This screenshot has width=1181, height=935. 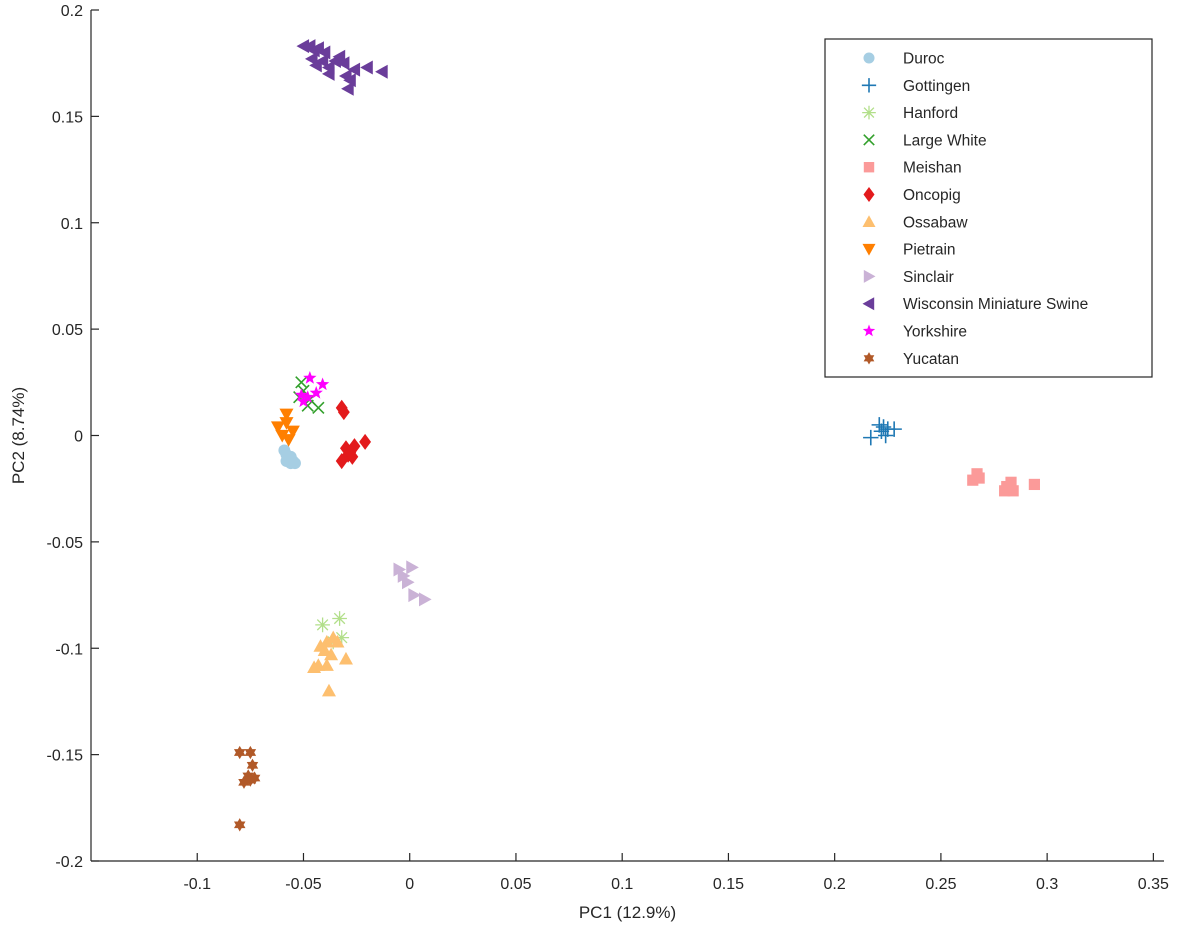 I want to click on legend-label: Yorkshire, so click(x=935, y=332).